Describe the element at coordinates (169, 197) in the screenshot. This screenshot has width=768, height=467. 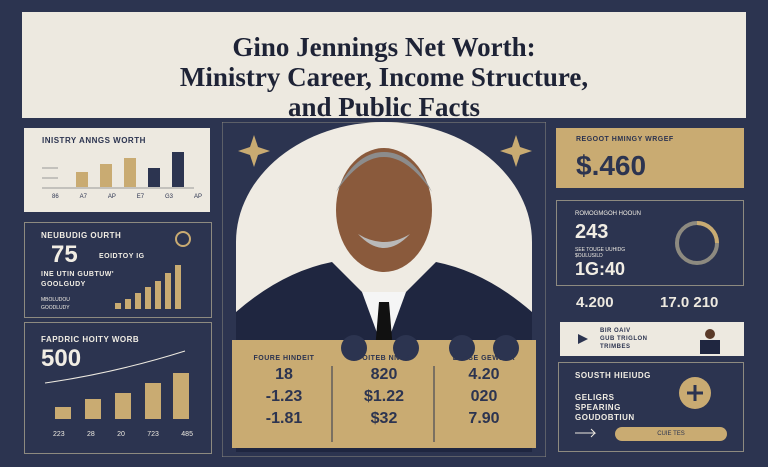
I see `label: G3` at that location.